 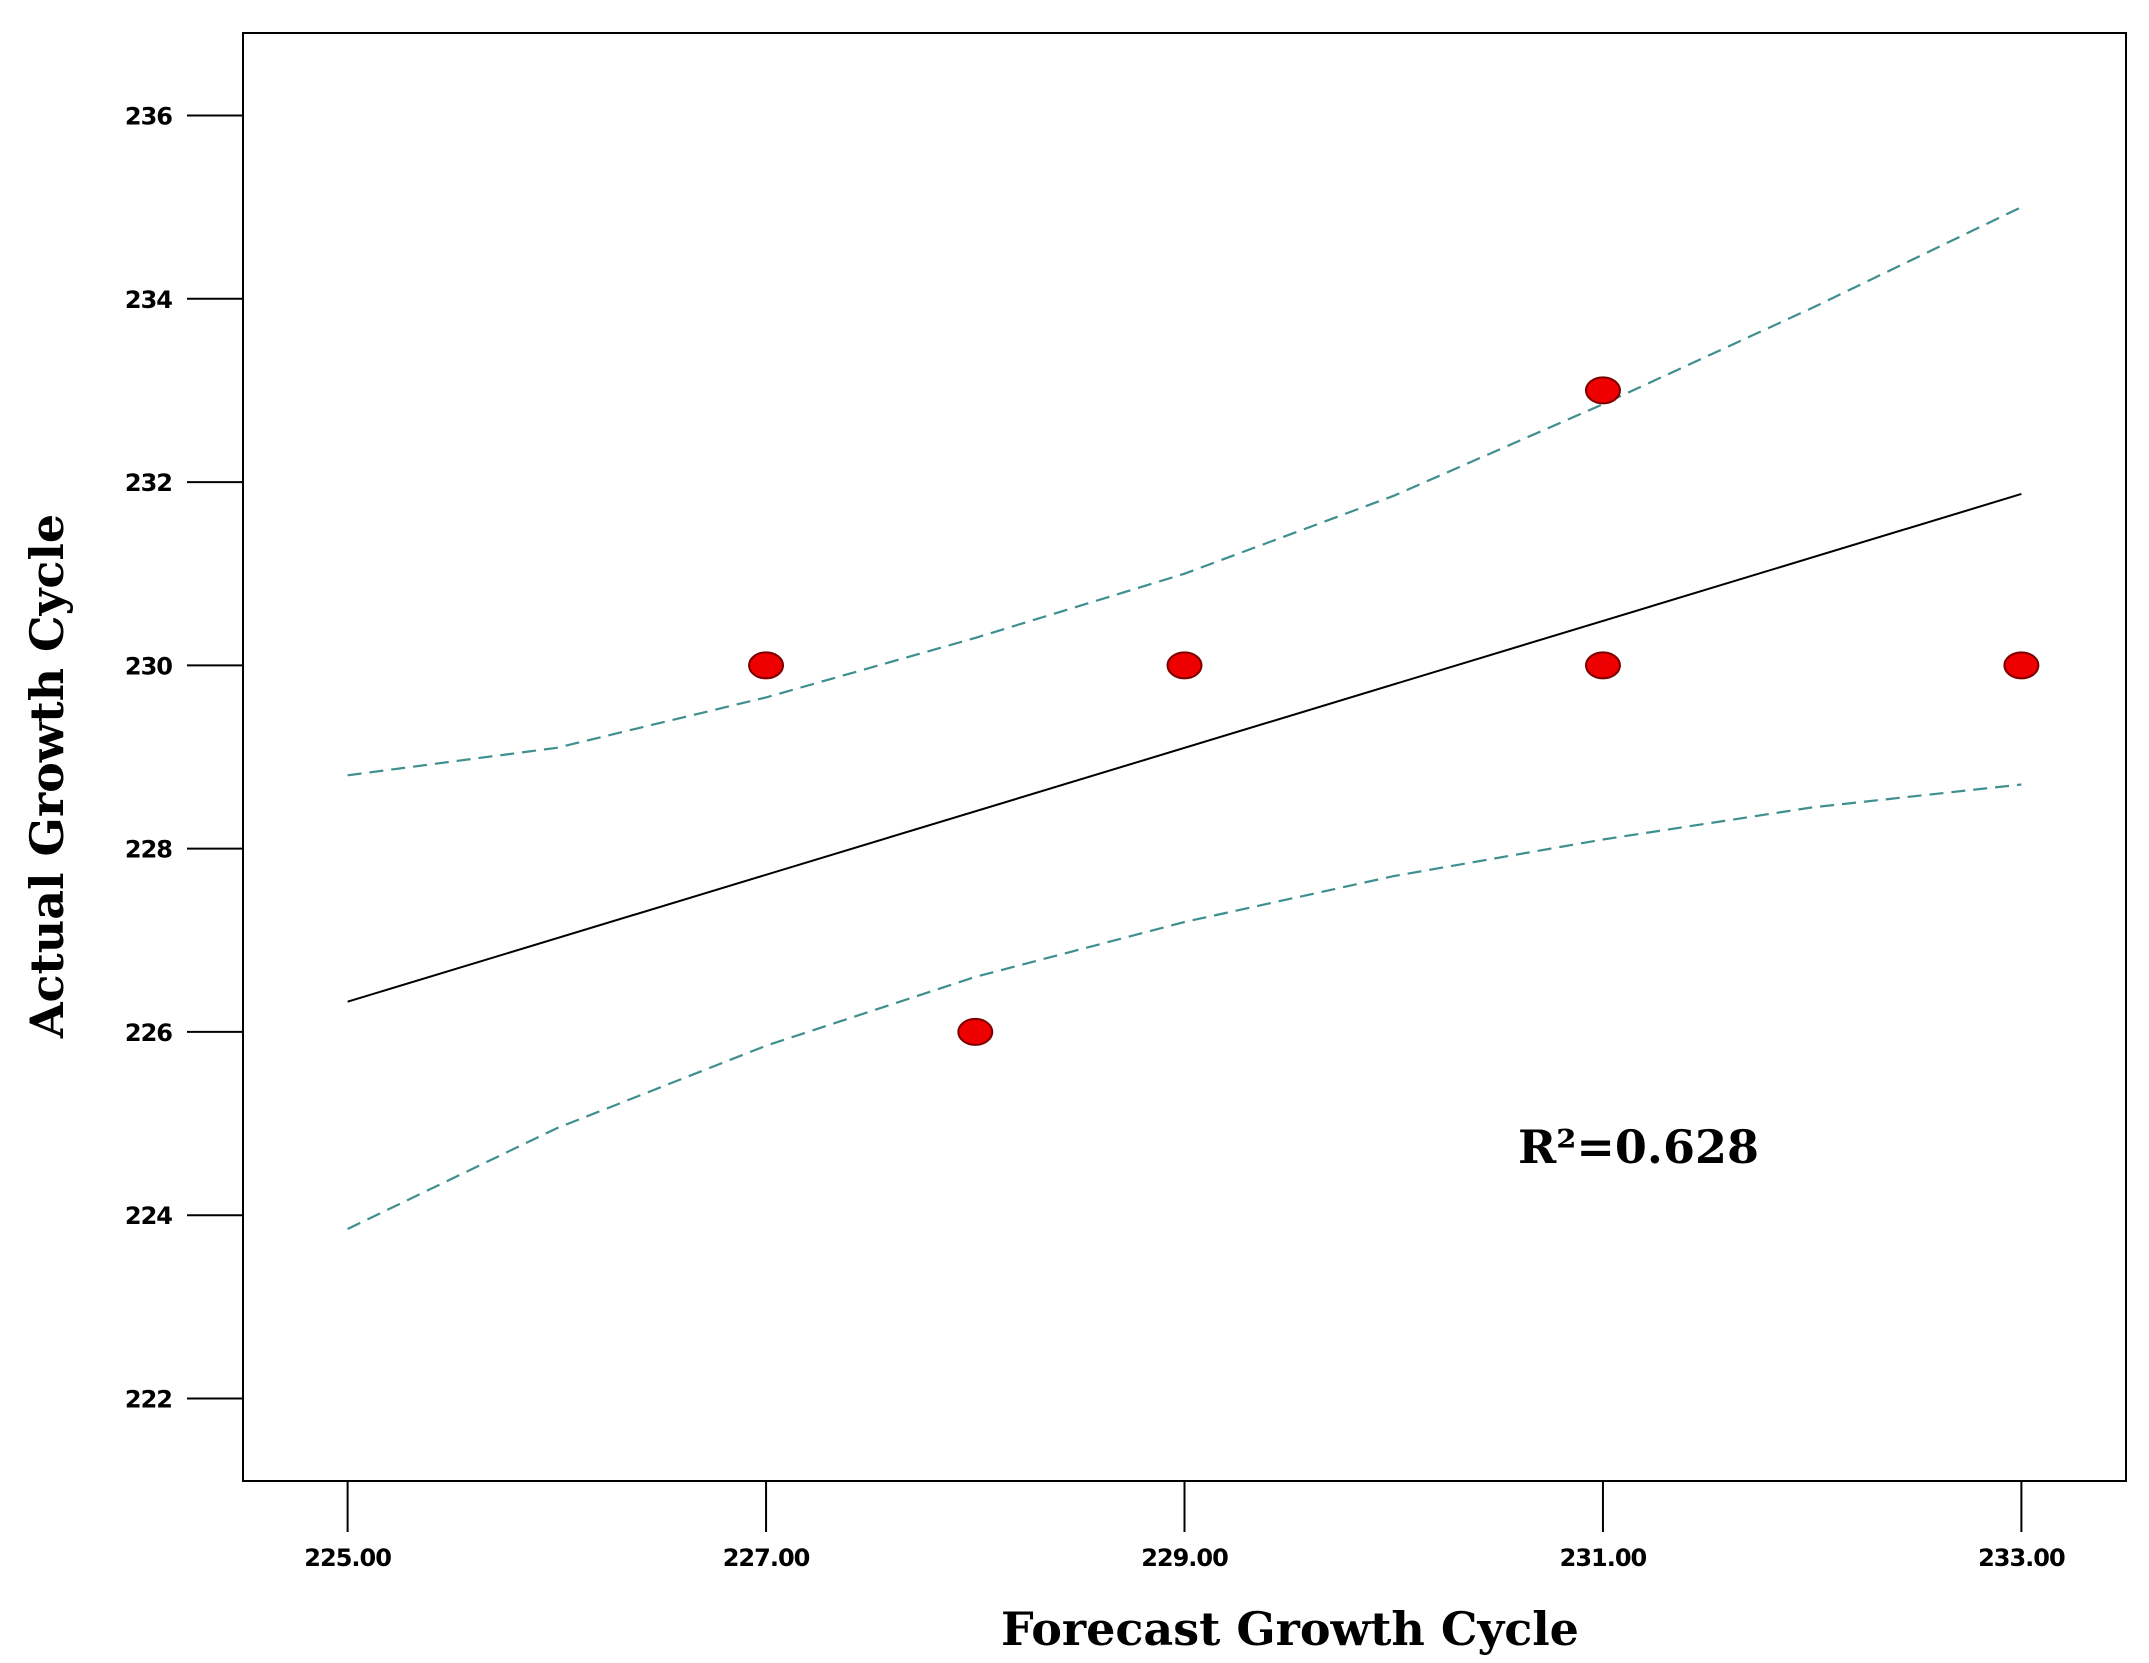 I want to click on x-axis-ticks: 225.00 227.00 229.00 231.00 233.00, so click(x=1185, y=1526).